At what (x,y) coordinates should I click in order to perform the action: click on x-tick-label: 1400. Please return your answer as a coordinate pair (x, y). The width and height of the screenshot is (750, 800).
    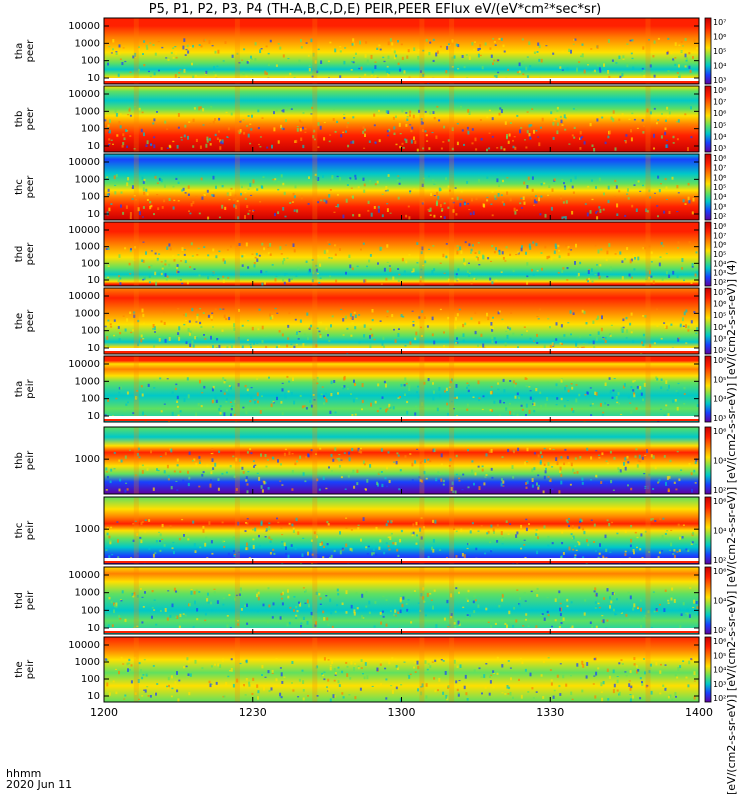
    Looking at the image, I should click on (699, 712).